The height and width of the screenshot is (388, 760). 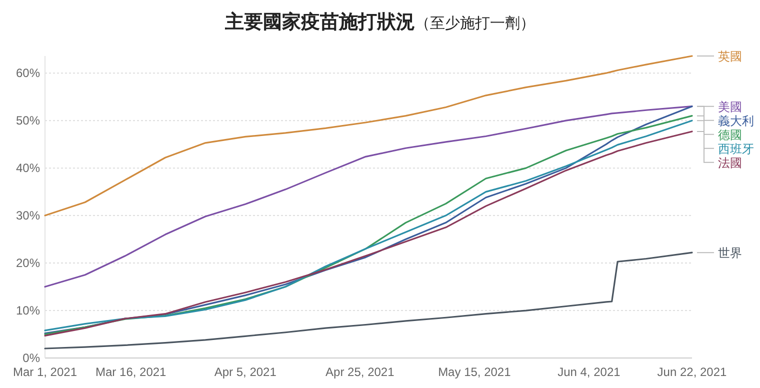 I want to click on chart-title: 主要國家疫苗施打狀況, so click(x=319, y=22).